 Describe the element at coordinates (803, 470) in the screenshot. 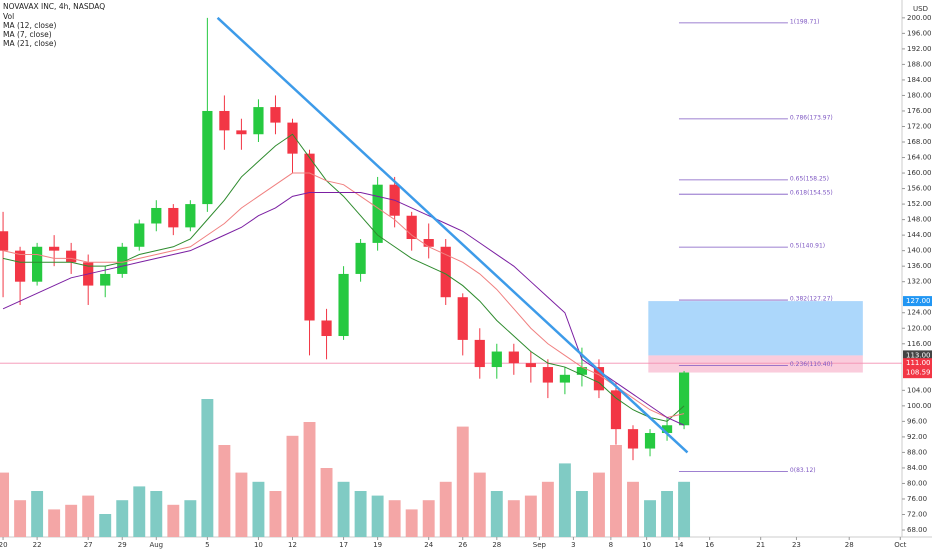

I see `fib-label: 0(83.12)` at that location.